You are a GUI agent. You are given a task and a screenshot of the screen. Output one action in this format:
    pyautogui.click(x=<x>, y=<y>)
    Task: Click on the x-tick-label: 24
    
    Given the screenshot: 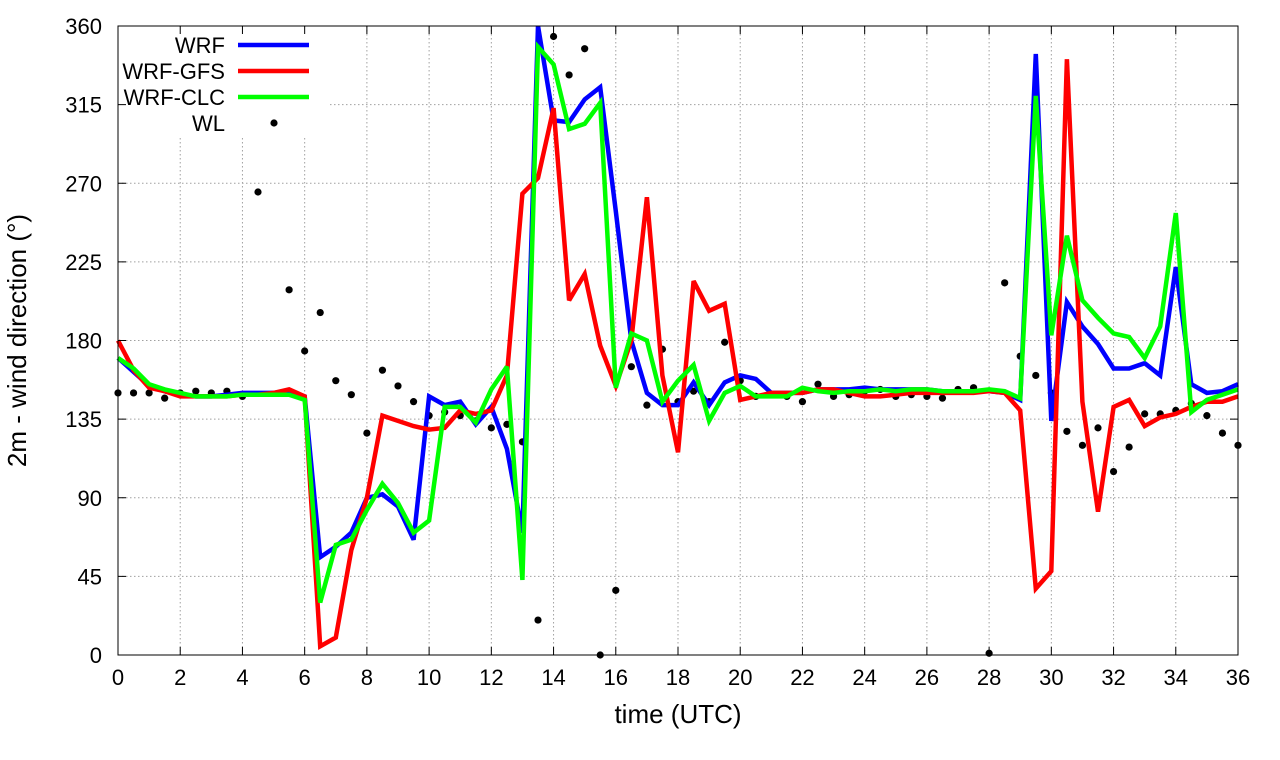 What is the action you would take?
    pyautogui.click(x=864, y=677)
    